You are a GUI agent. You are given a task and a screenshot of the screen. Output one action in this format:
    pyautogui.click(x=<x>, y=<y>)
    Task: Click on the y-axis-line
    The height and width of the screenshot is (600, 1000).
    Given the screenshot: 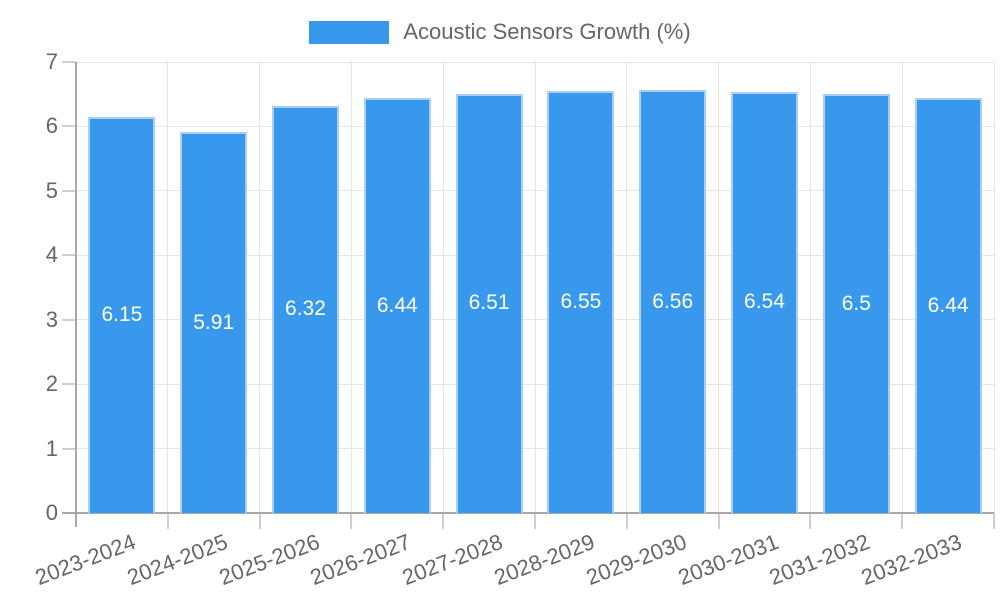 What is the action you would take?
    pyautogui.click(x=76, y=294)
    